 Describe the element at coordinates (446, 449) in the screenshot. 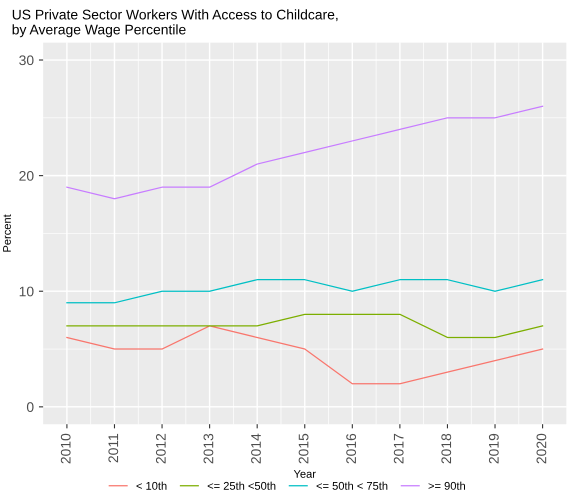

I see `x-tick-label: 2018` at that location.